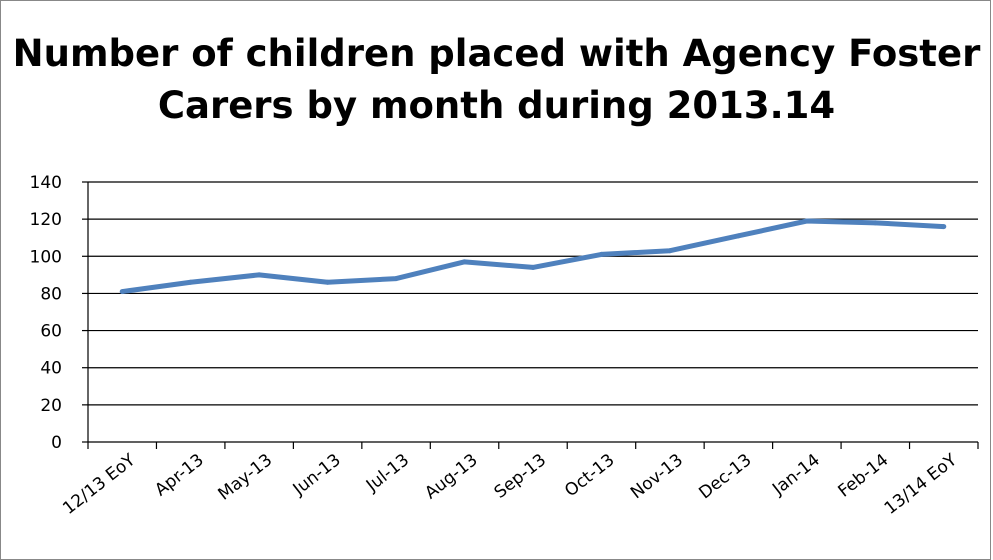 Image resolution: width=993 pixels, height=560 pixels. I want to click on x-tick-label: Jun-13, so click(317, 475).